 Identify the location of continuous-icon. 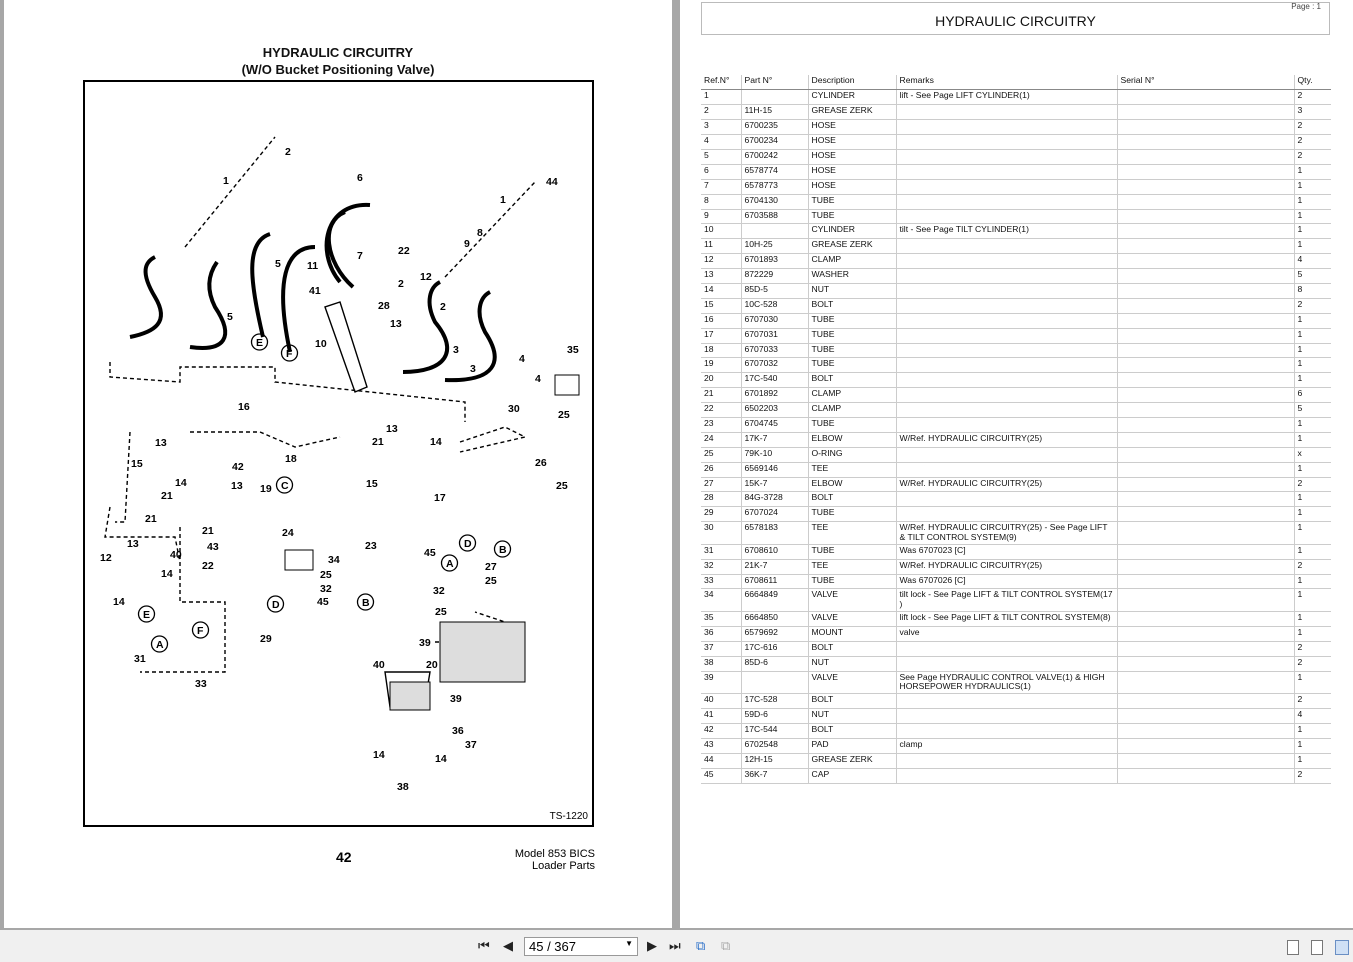
(1317, 947).